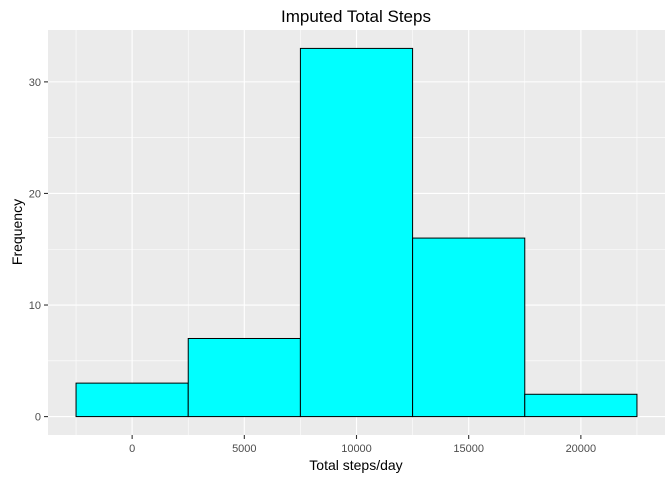  Describe the element at coordinates (132, 449) in the screenshot. I see `x-tick-label: 0` at that location.